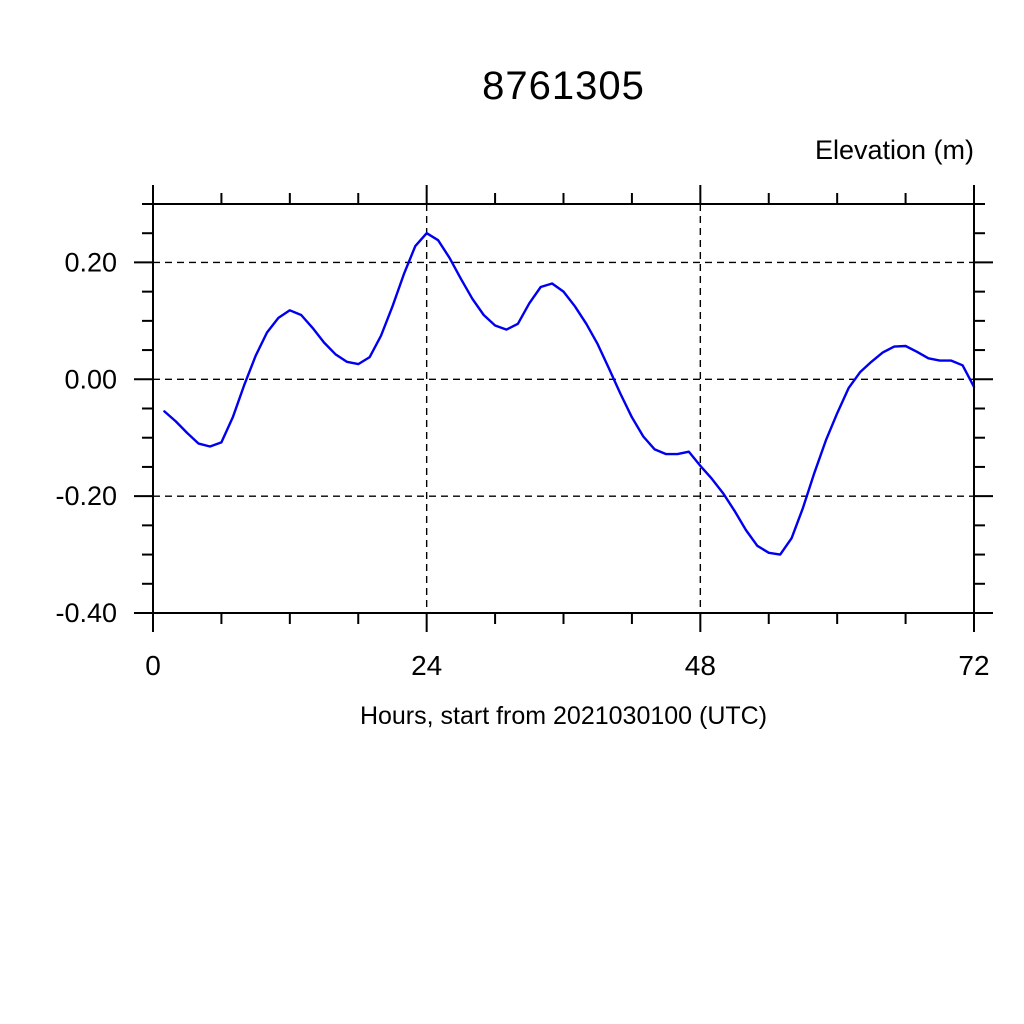 This screenshot has width=1024, height=1024. What do you see at coordinates (90, 379) in the screenshot?
I see `y-tick-label: 0.00` at bounding box center [90, 379].